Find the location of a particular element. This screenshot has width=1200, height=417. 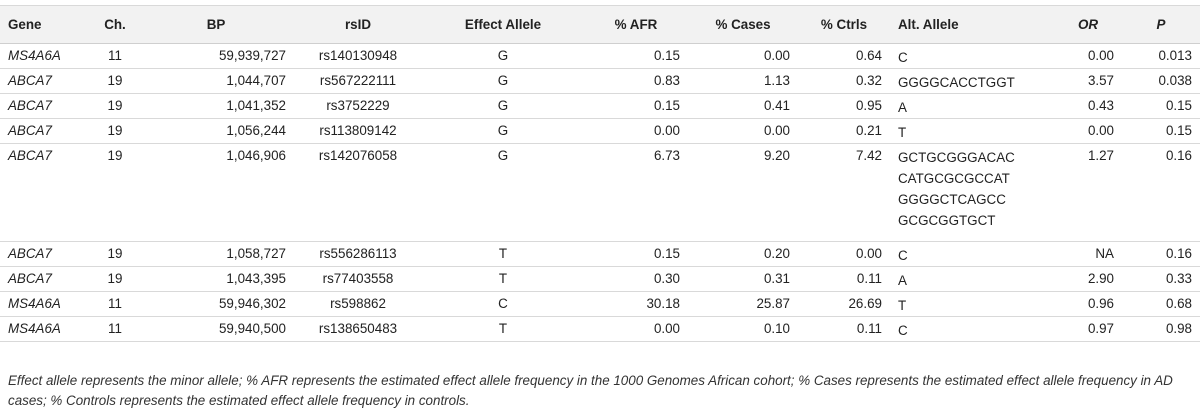

cell-alt-allele: T is located at coordinates (972, 131).